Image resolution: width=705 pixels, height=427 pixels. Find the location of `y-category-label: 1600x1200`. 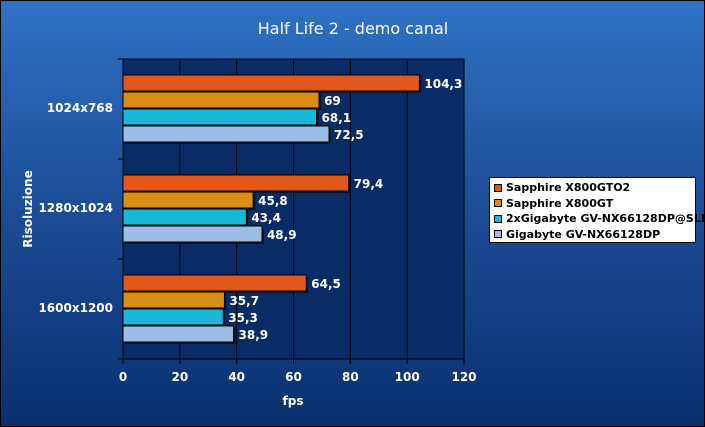

y-category-label: 1600x1200 is located at coordinates (75, 308).